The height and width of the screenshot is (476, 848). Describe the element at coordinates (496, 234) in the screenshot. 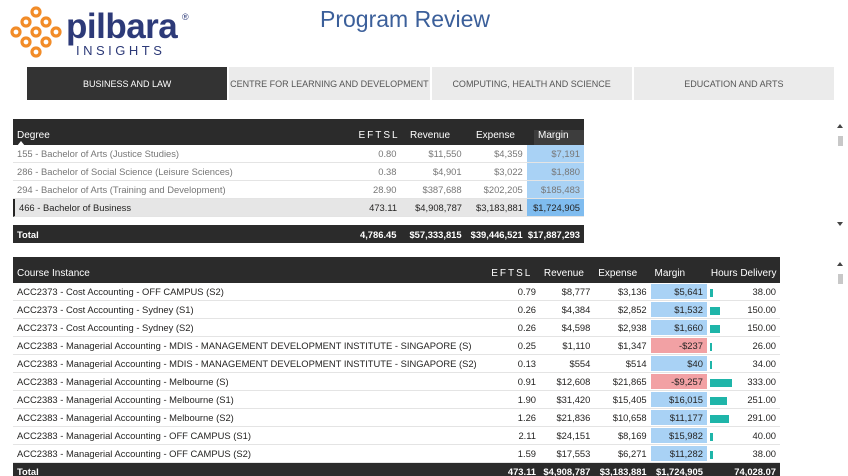

I see `total-expense: $39,446,521` at that location.